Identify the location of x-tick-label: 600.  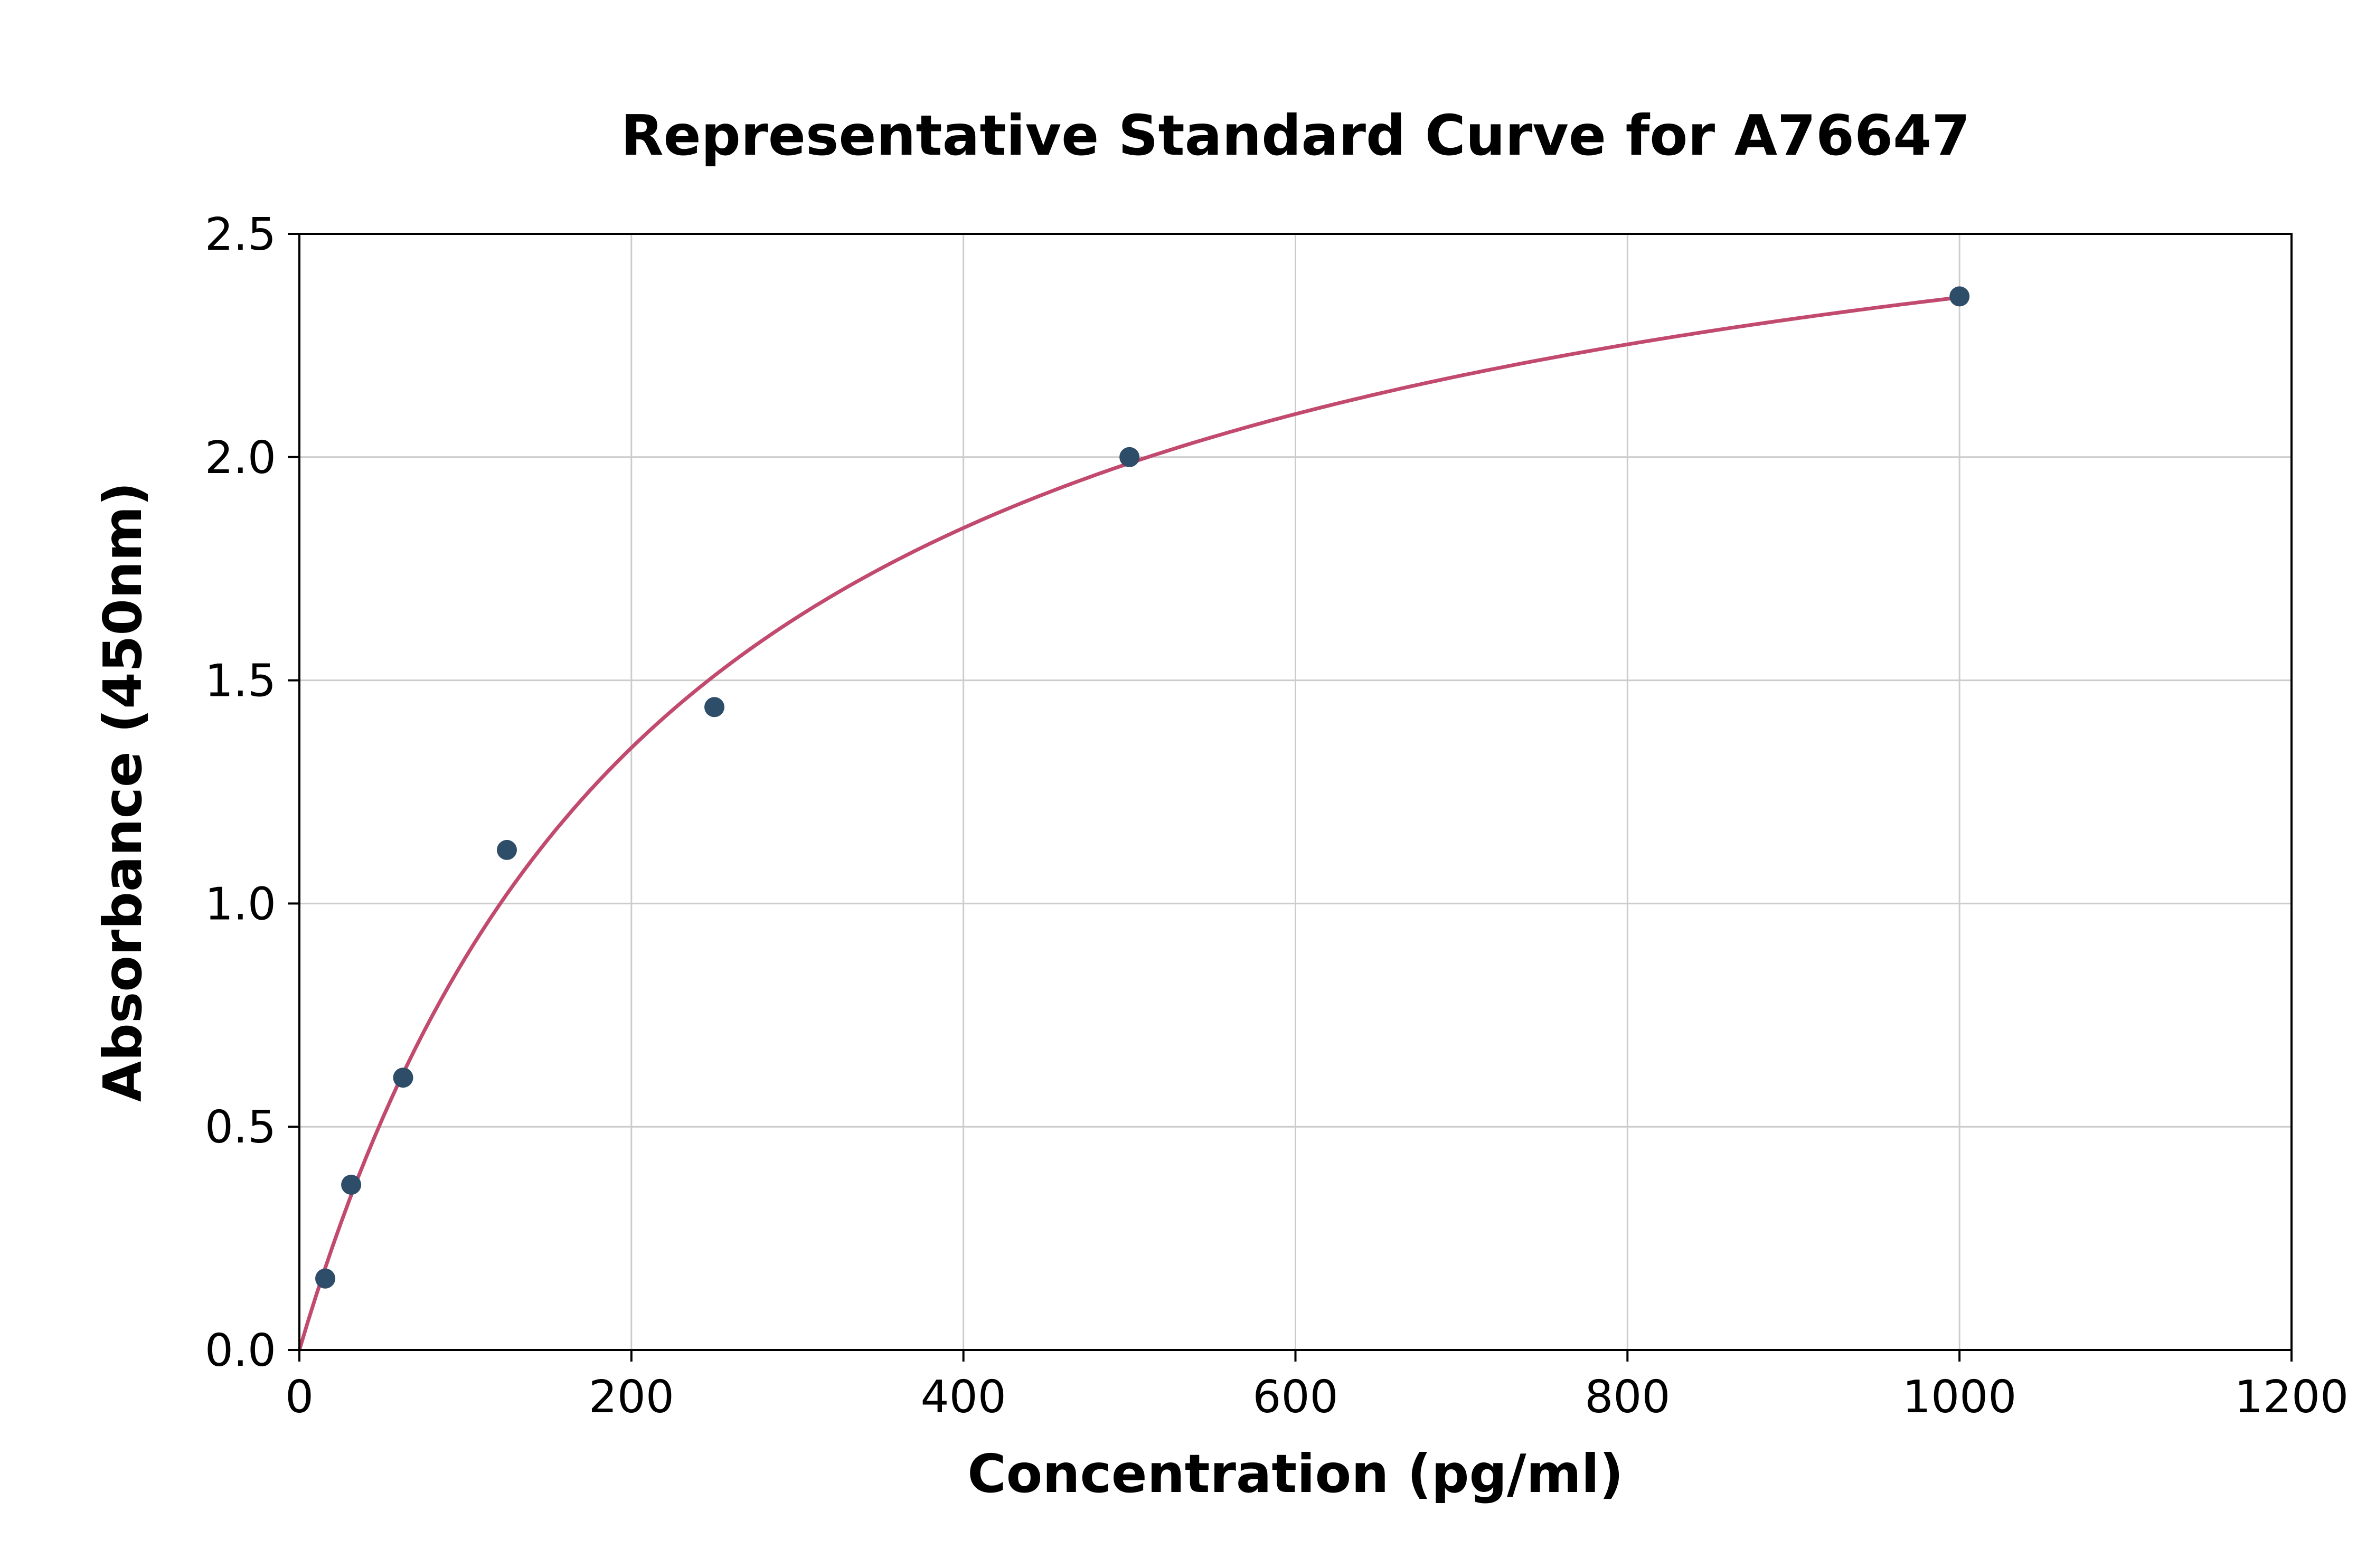
(1295, 1397).